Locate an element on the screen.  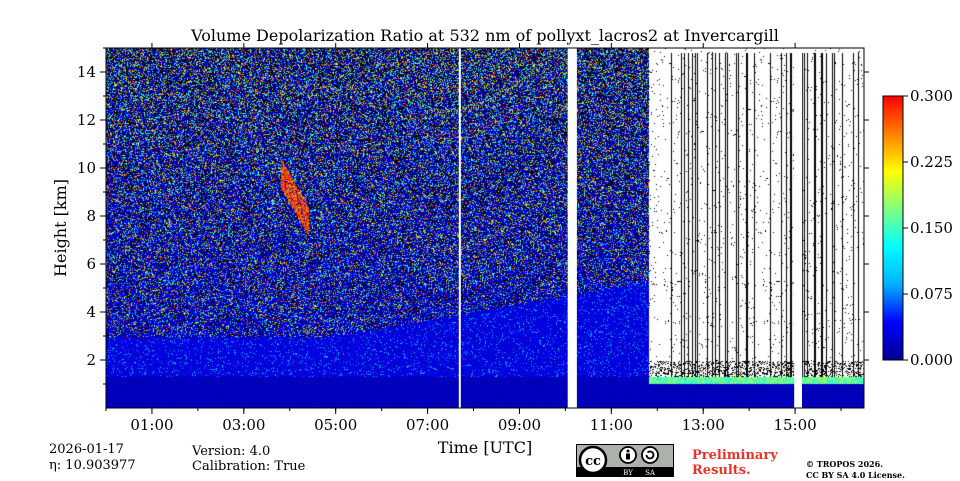
y-tick-label: 10 is located at coordinates (86, 168).